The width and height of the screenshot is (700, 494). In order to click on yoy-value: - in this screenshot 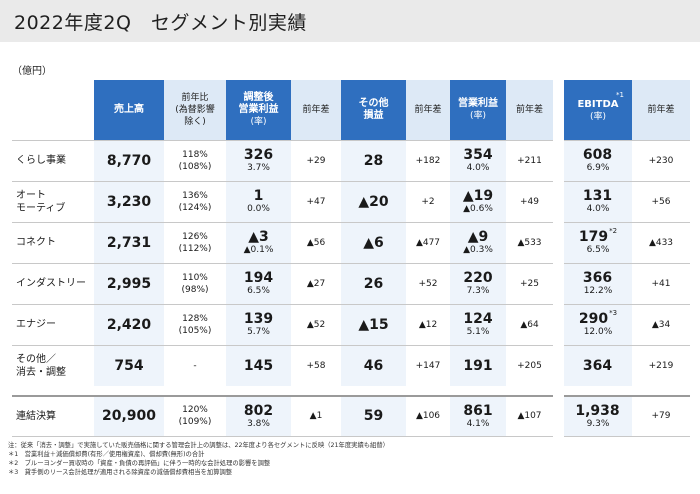, I will do `click(195, 365)`.